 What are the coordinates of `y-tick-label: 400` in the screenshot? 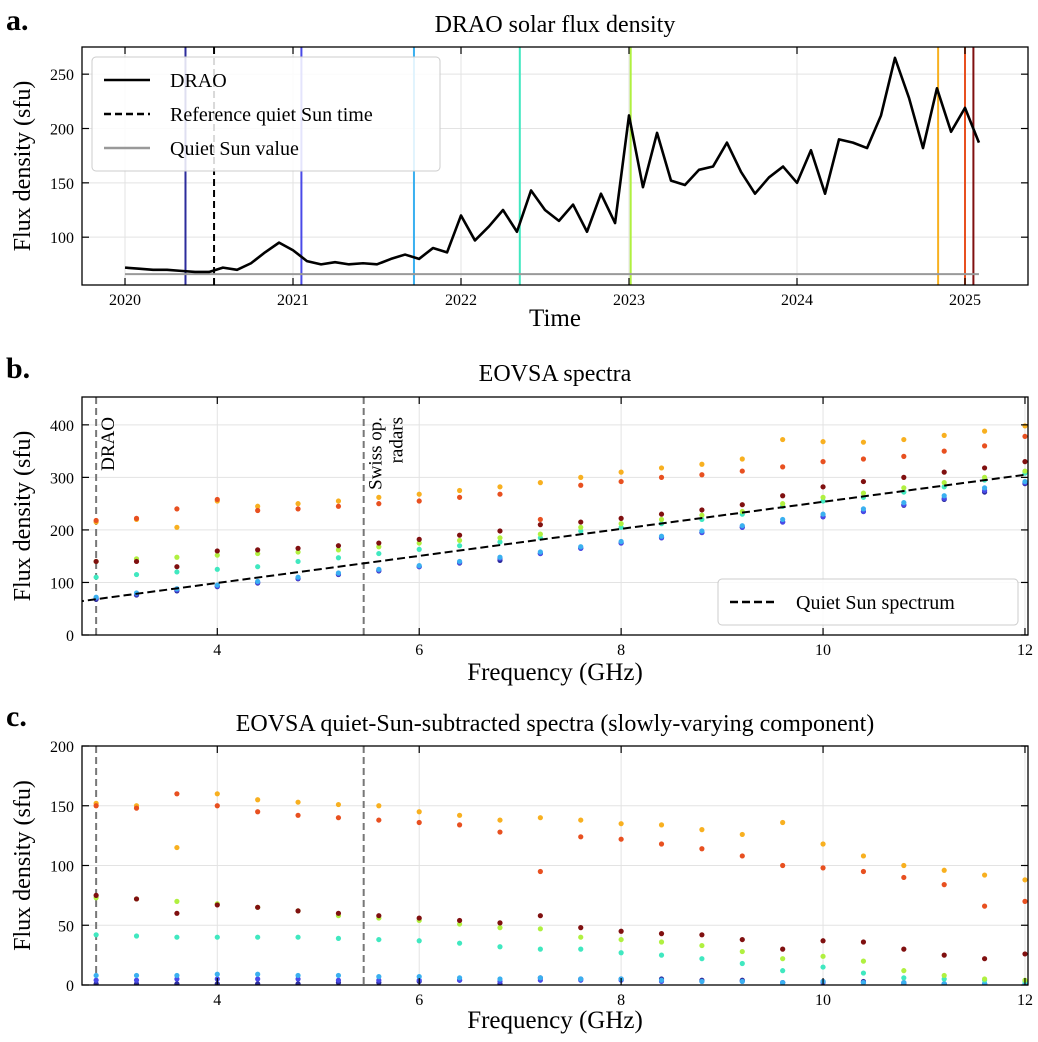 It's located at (62, 426).